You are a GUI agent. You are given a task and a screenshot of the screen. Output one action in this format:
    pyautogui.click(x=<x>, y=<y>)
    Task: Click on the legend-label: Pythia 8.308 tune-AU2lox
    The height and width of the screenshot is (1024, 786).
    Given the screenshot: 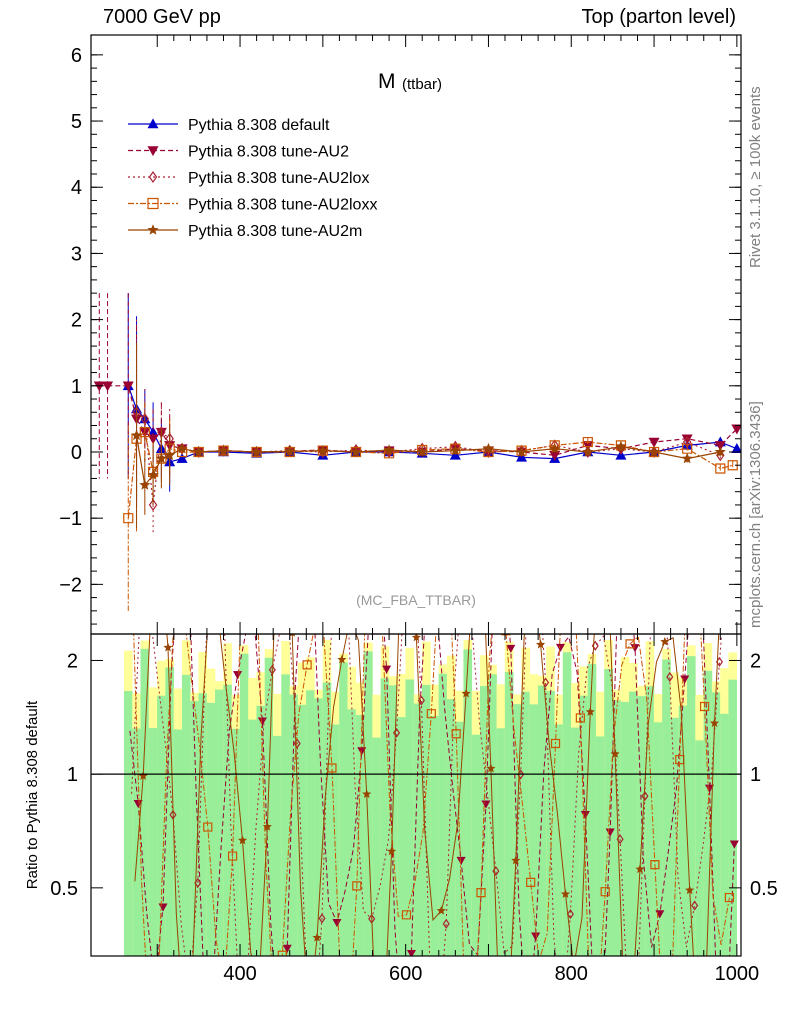 What is the action you would take?
    pyautogui.click(x=278, y=178)
    